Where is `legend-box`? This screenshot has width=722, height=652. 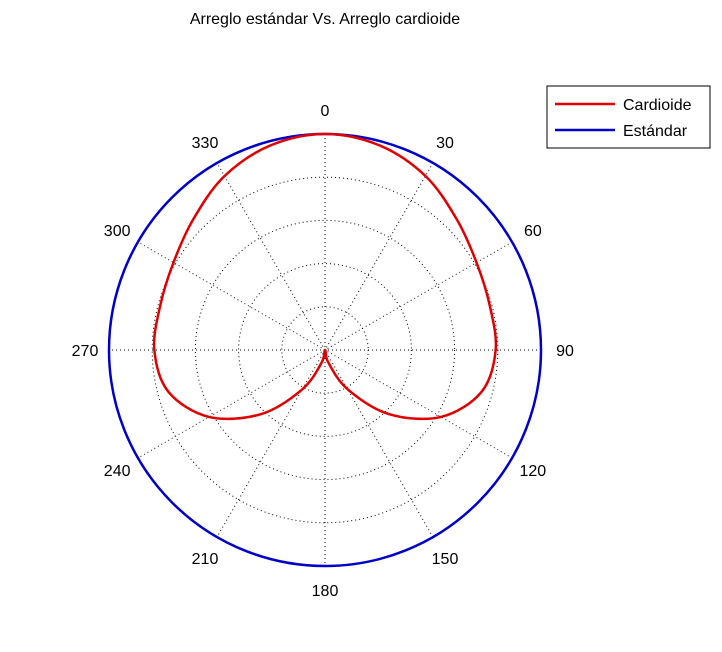
legend-box is located at coordinates (628, 117).